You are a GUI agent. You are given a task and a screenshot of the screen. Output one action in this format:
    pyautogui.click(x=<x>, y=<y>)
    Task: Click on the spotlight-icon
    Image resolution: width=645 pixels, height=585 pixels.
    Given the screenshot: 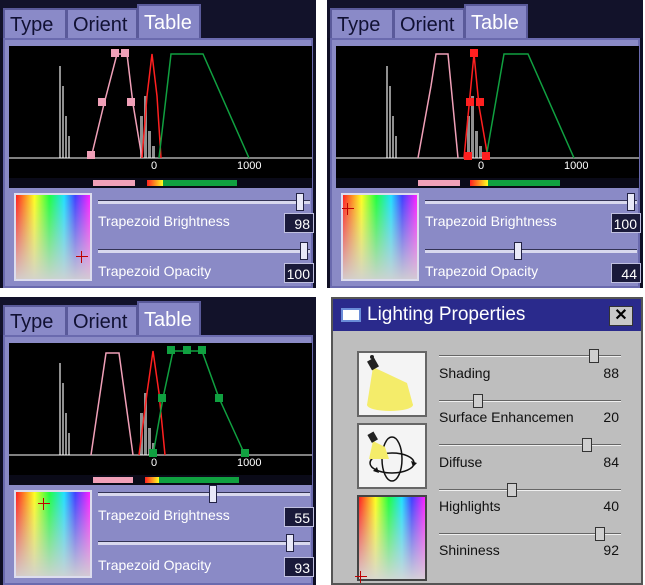 What is the action you would take?
    pyautogui.click(x=390, y=383)
    